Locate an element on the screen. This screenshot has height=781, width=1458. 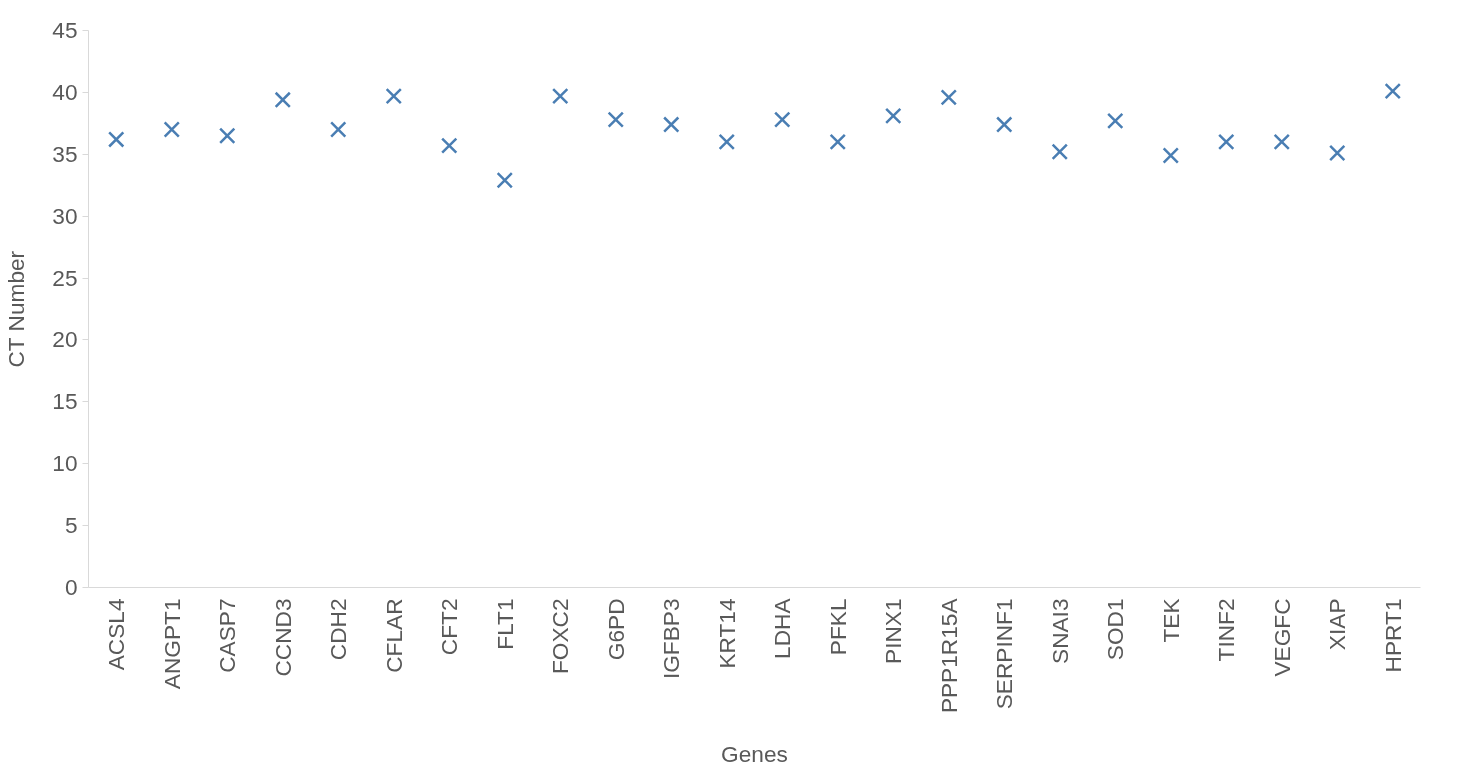
x-tick-label: SNAI3 is located at coordinates (1059, 631).